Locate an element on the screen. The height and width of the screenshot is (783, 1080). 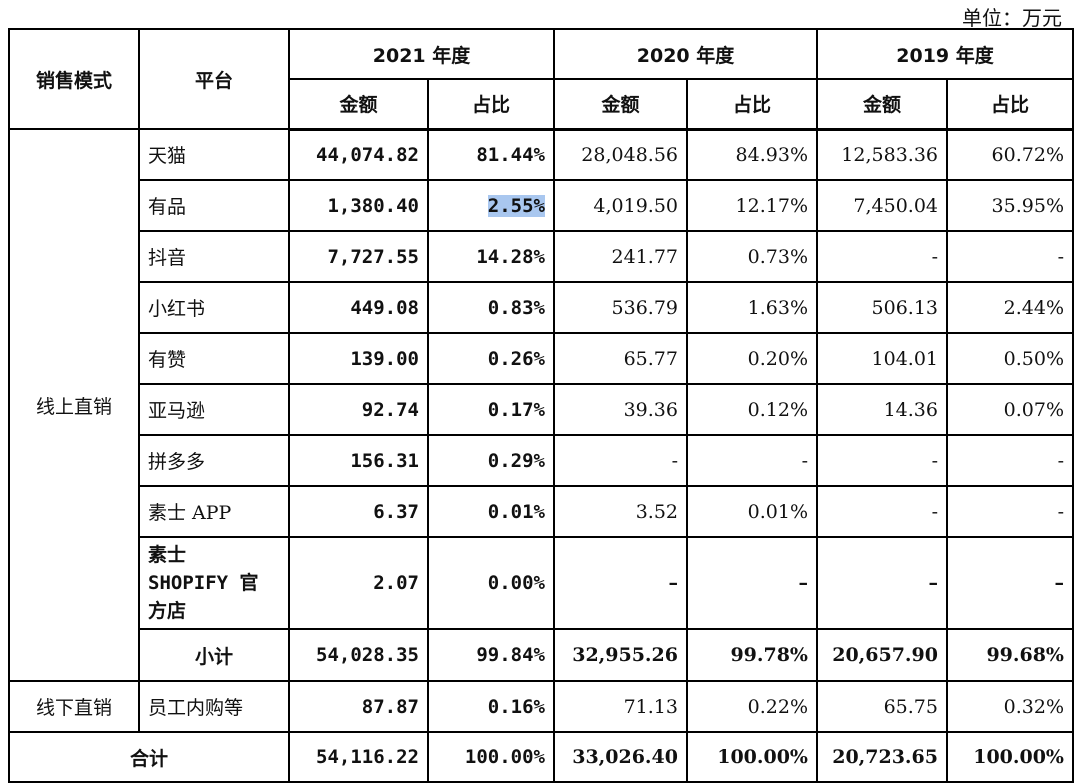
value-cell: 99.78% is located at coordinates (752, 655).